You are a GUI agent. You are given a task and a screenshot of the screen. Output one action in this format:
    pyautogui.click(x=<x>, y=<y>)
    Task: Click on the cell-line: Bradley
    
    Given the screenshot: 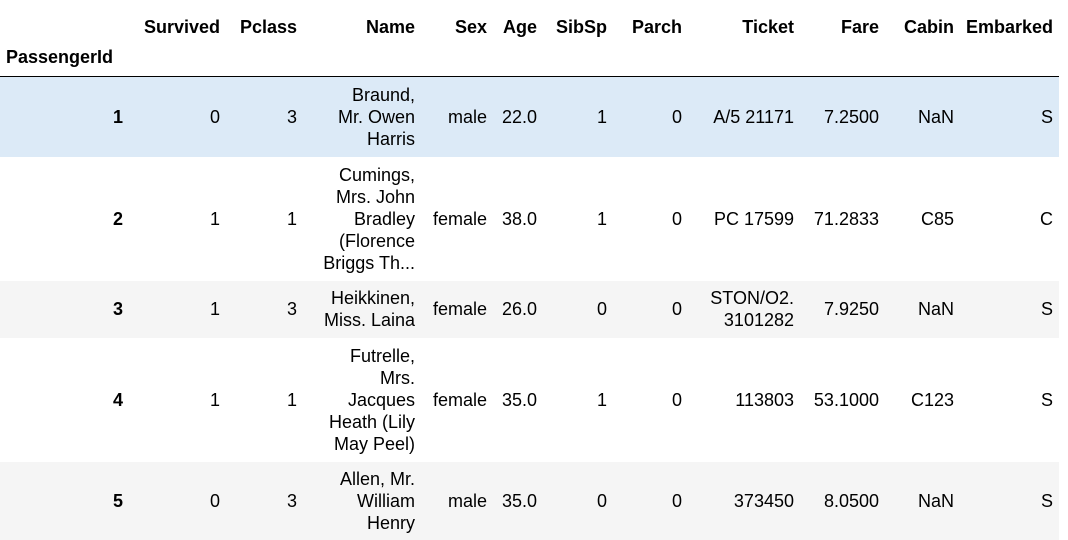 What is the action you would take?
    pyautogui.click(x=384, y=218)
    